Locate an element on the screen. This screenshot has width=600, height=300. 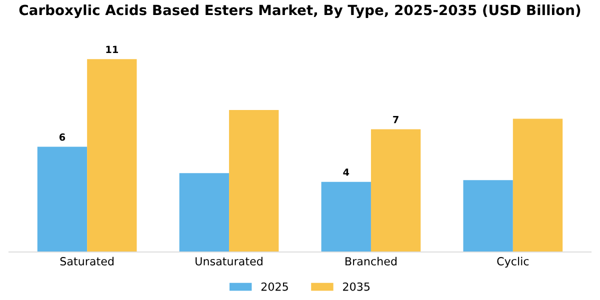
legend-label: 2025 is located at coordinates (274, 286).